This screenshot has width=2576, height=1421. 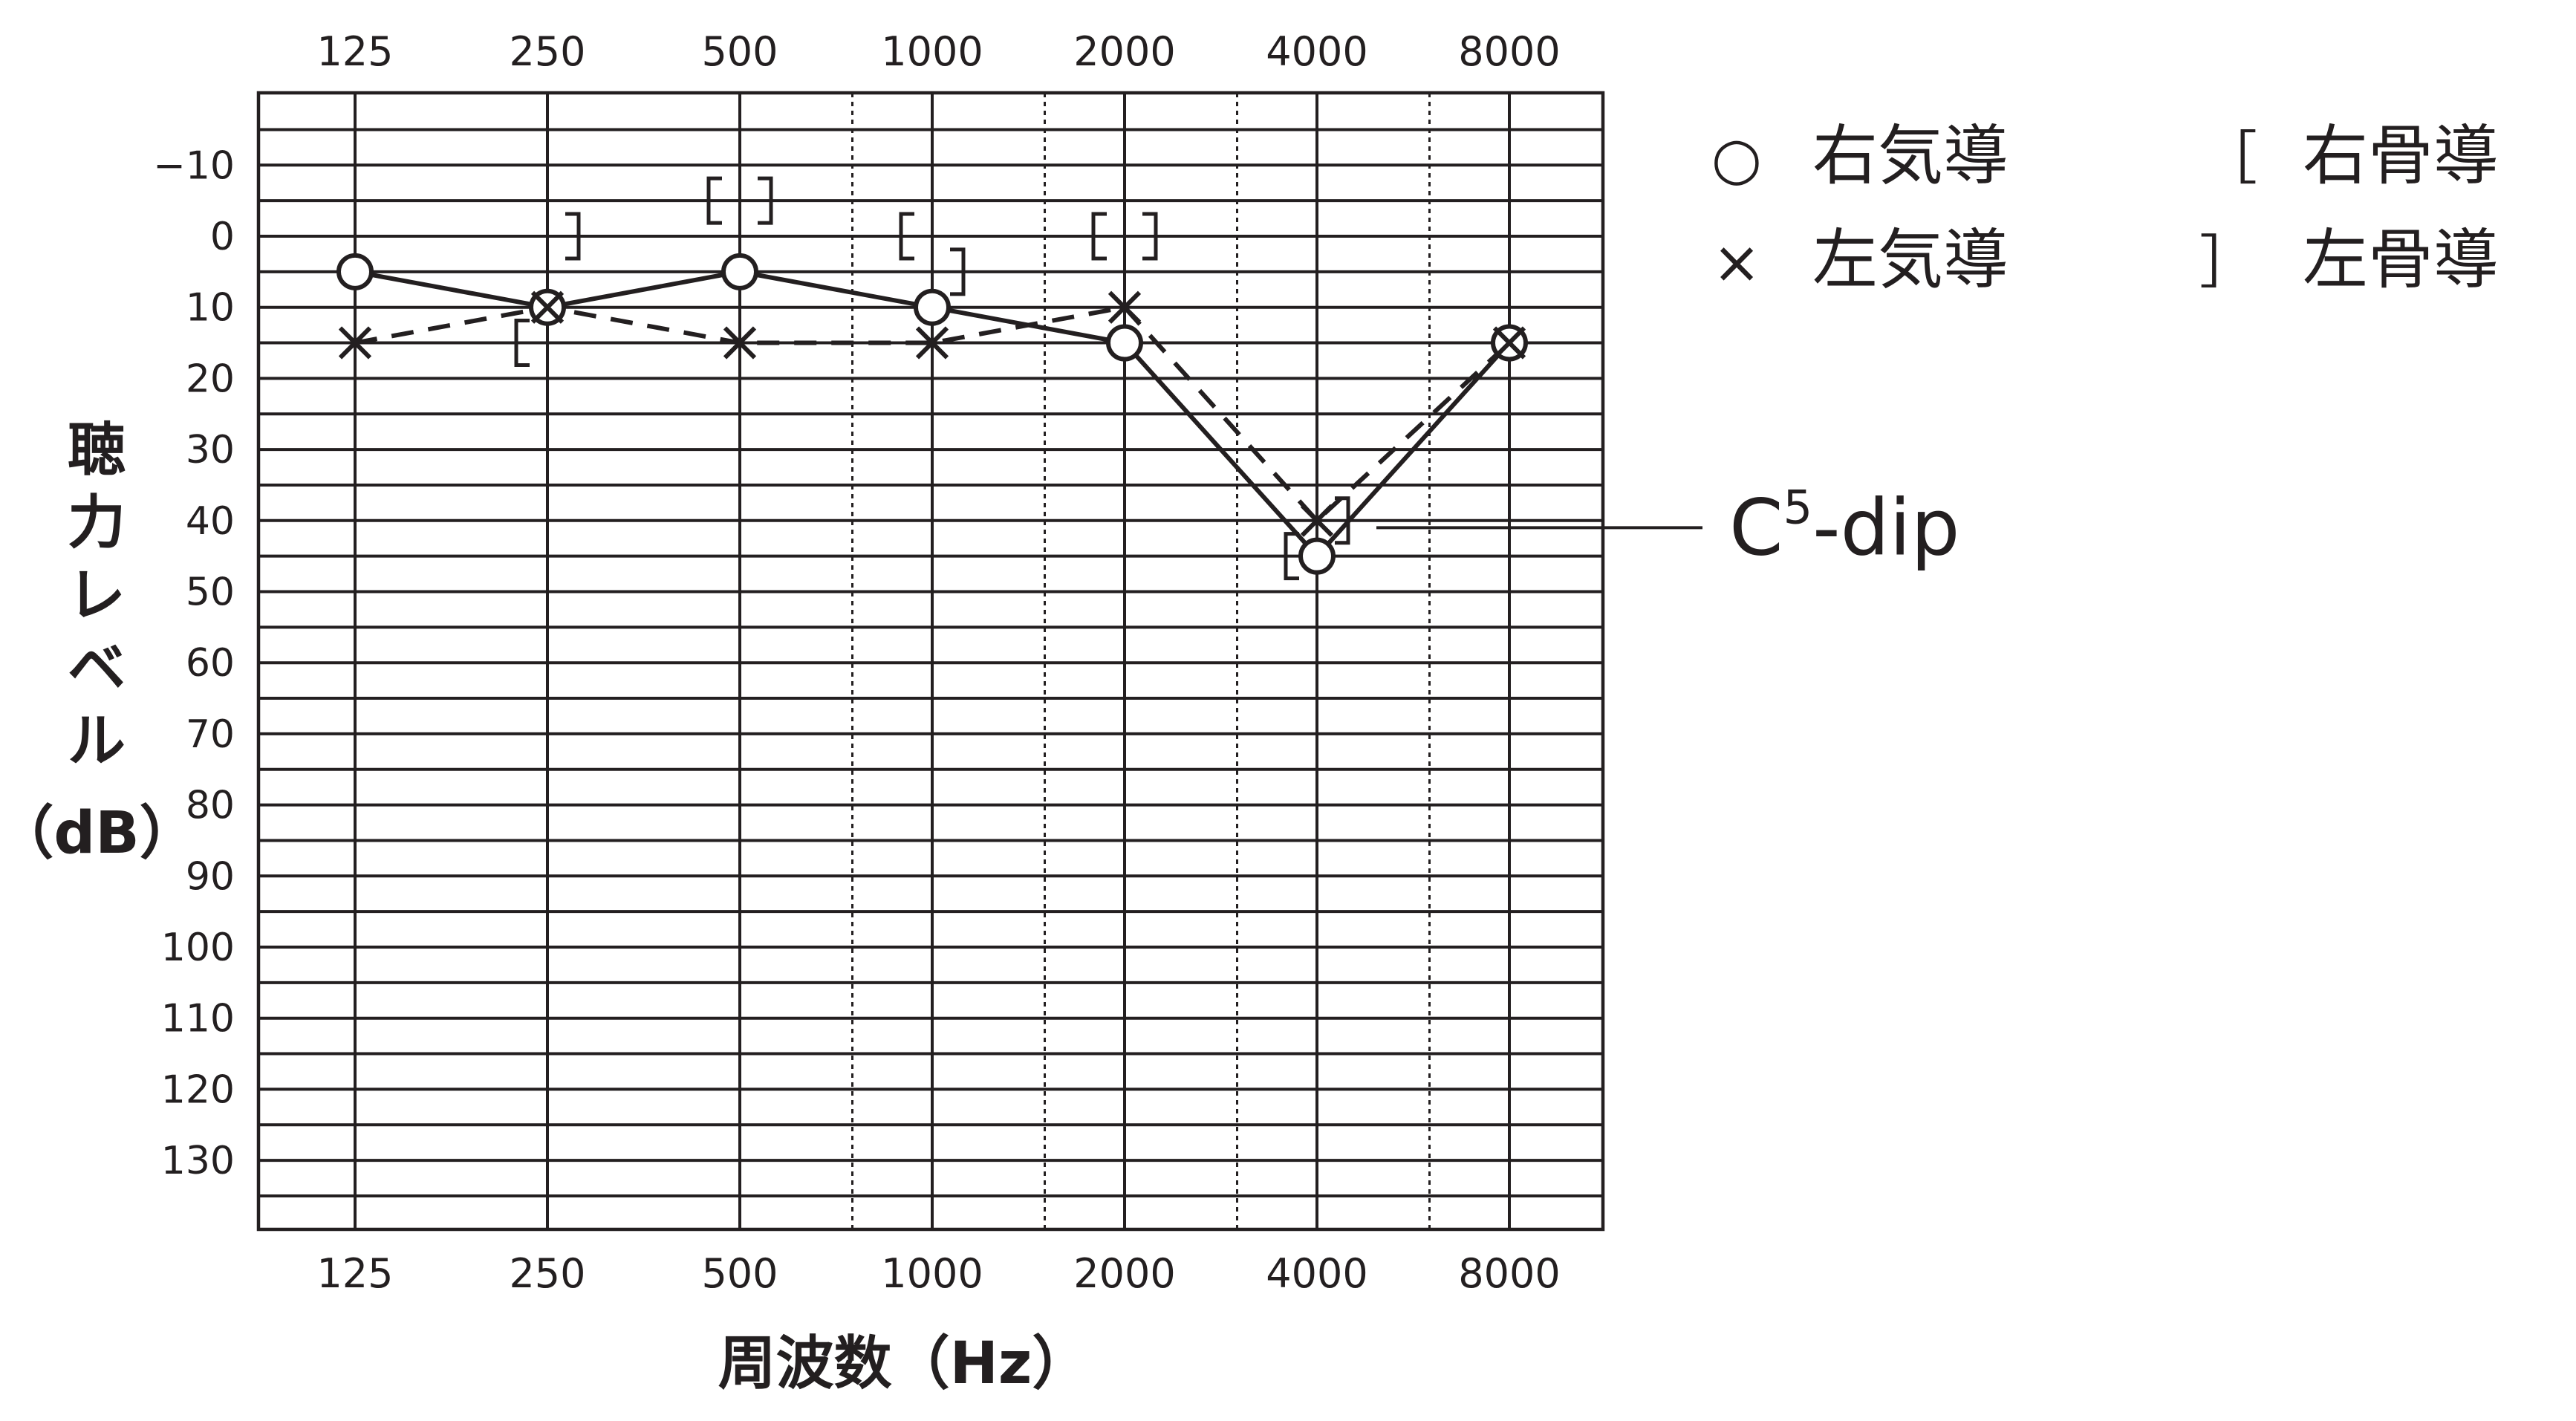 What do you see at coordinates (1845, 526) in the screenshot?
I see `annotation-label: C5-dip` at bounding box center [1845, 526].